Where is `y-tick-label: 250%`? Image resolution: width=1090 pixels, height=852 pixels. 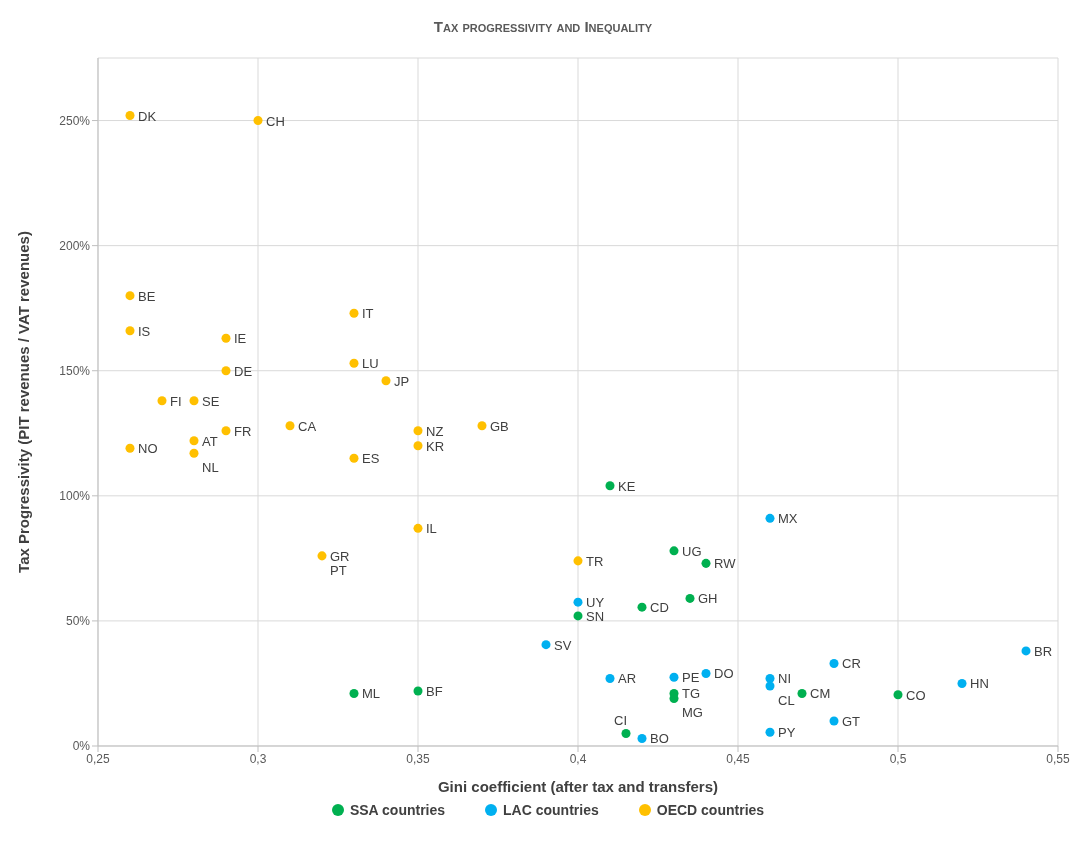
y-tick-label: 250% is located at coordinates (75, 120).